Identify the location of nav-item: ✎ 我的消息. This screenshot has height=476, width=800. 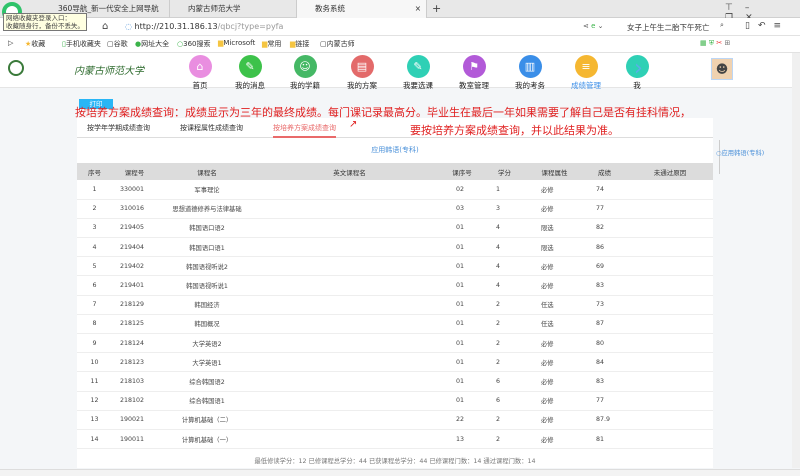
(250, 73).